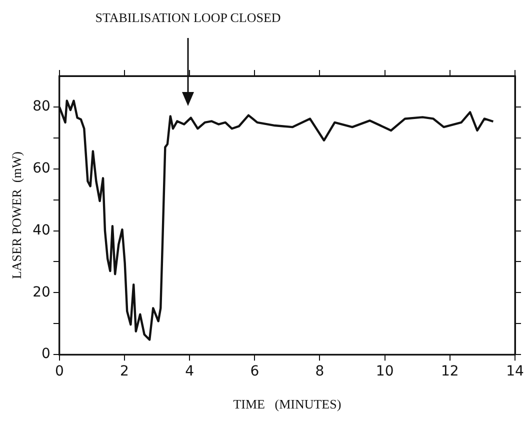 This screenshot has height=427, width=529. I want to click on x-tick-label: 12, so click(450, 372).